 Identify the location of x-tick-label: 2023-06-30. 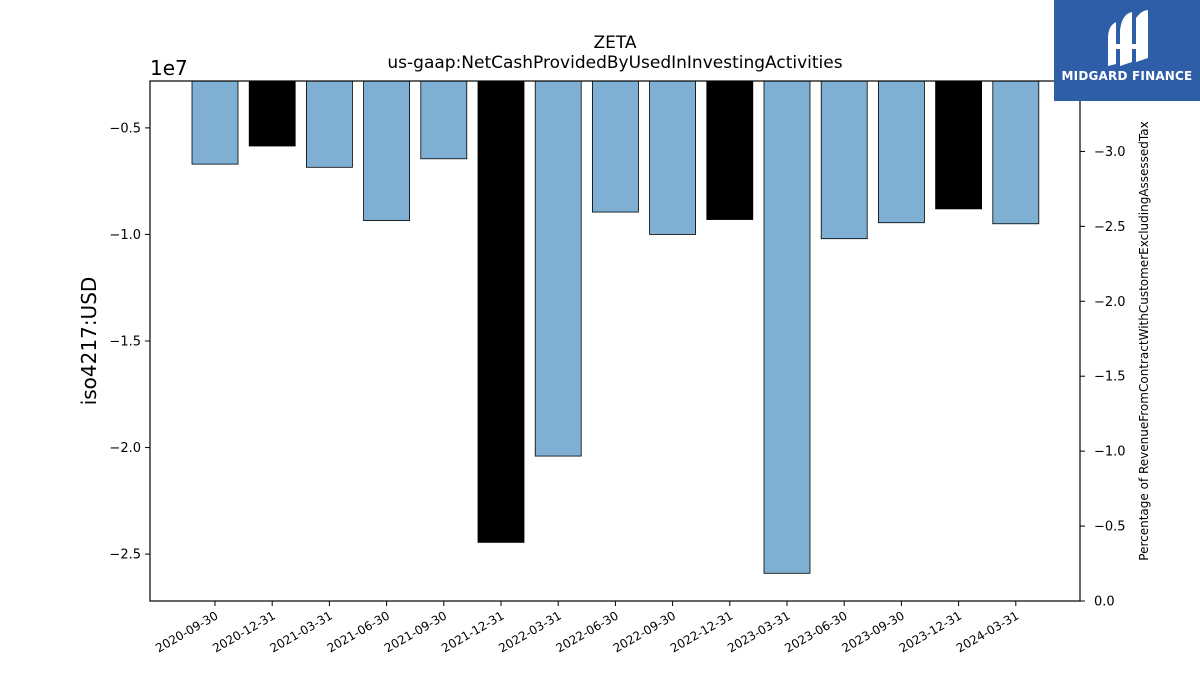
(815, 631).